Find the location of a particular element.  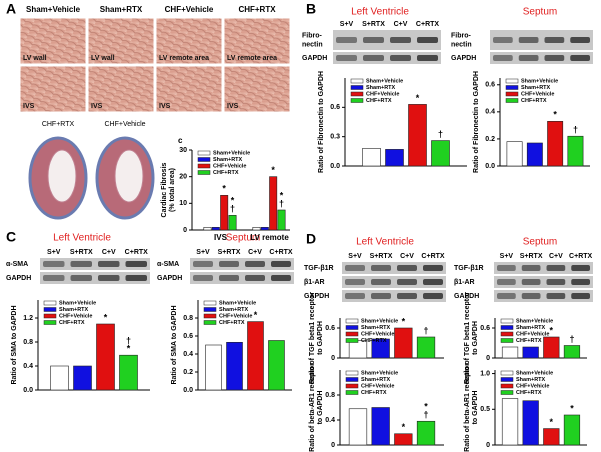

panel-label: C is located at coordinates (11, 237).